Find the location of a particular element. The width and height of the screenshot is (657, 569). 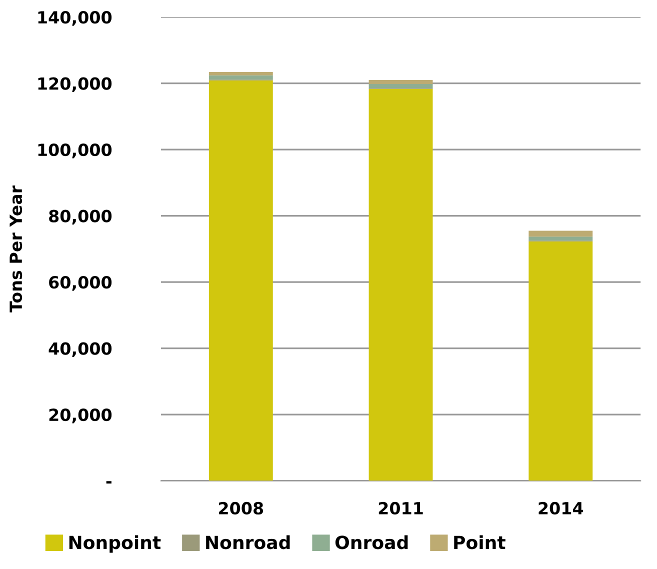

y-tick-label: 20,000 is located at coordinates (80, 416).